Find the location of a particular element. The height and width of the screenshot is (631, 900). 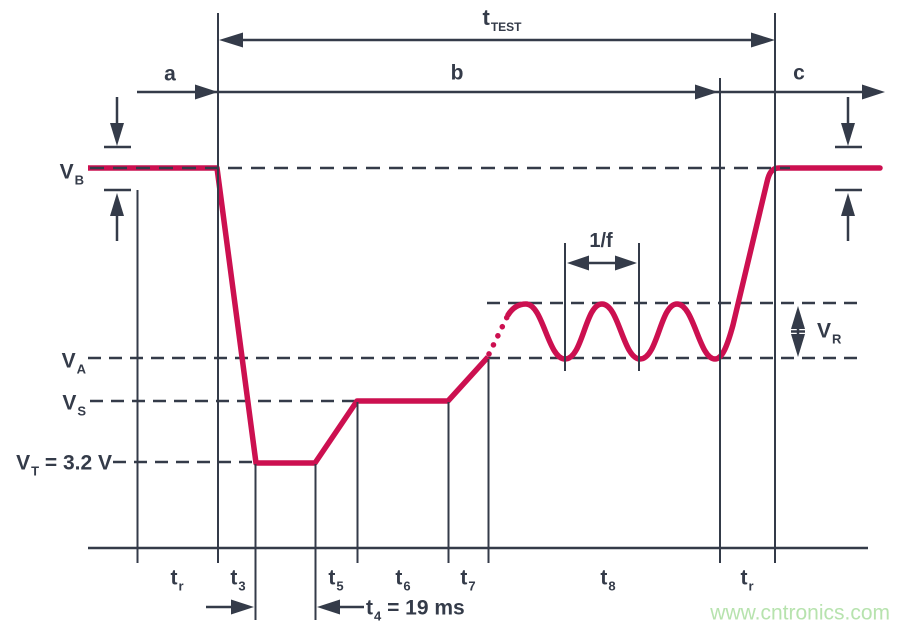

vr-arrowhead-up-icon is located at coordinates (798, 317).